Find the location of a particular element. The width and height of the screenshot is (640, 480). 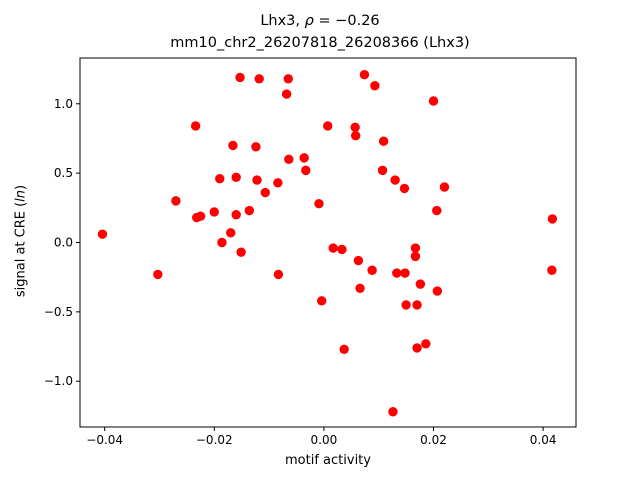

y-axis-label: signal at CRE (ln) is located at coordinates (21, 241).